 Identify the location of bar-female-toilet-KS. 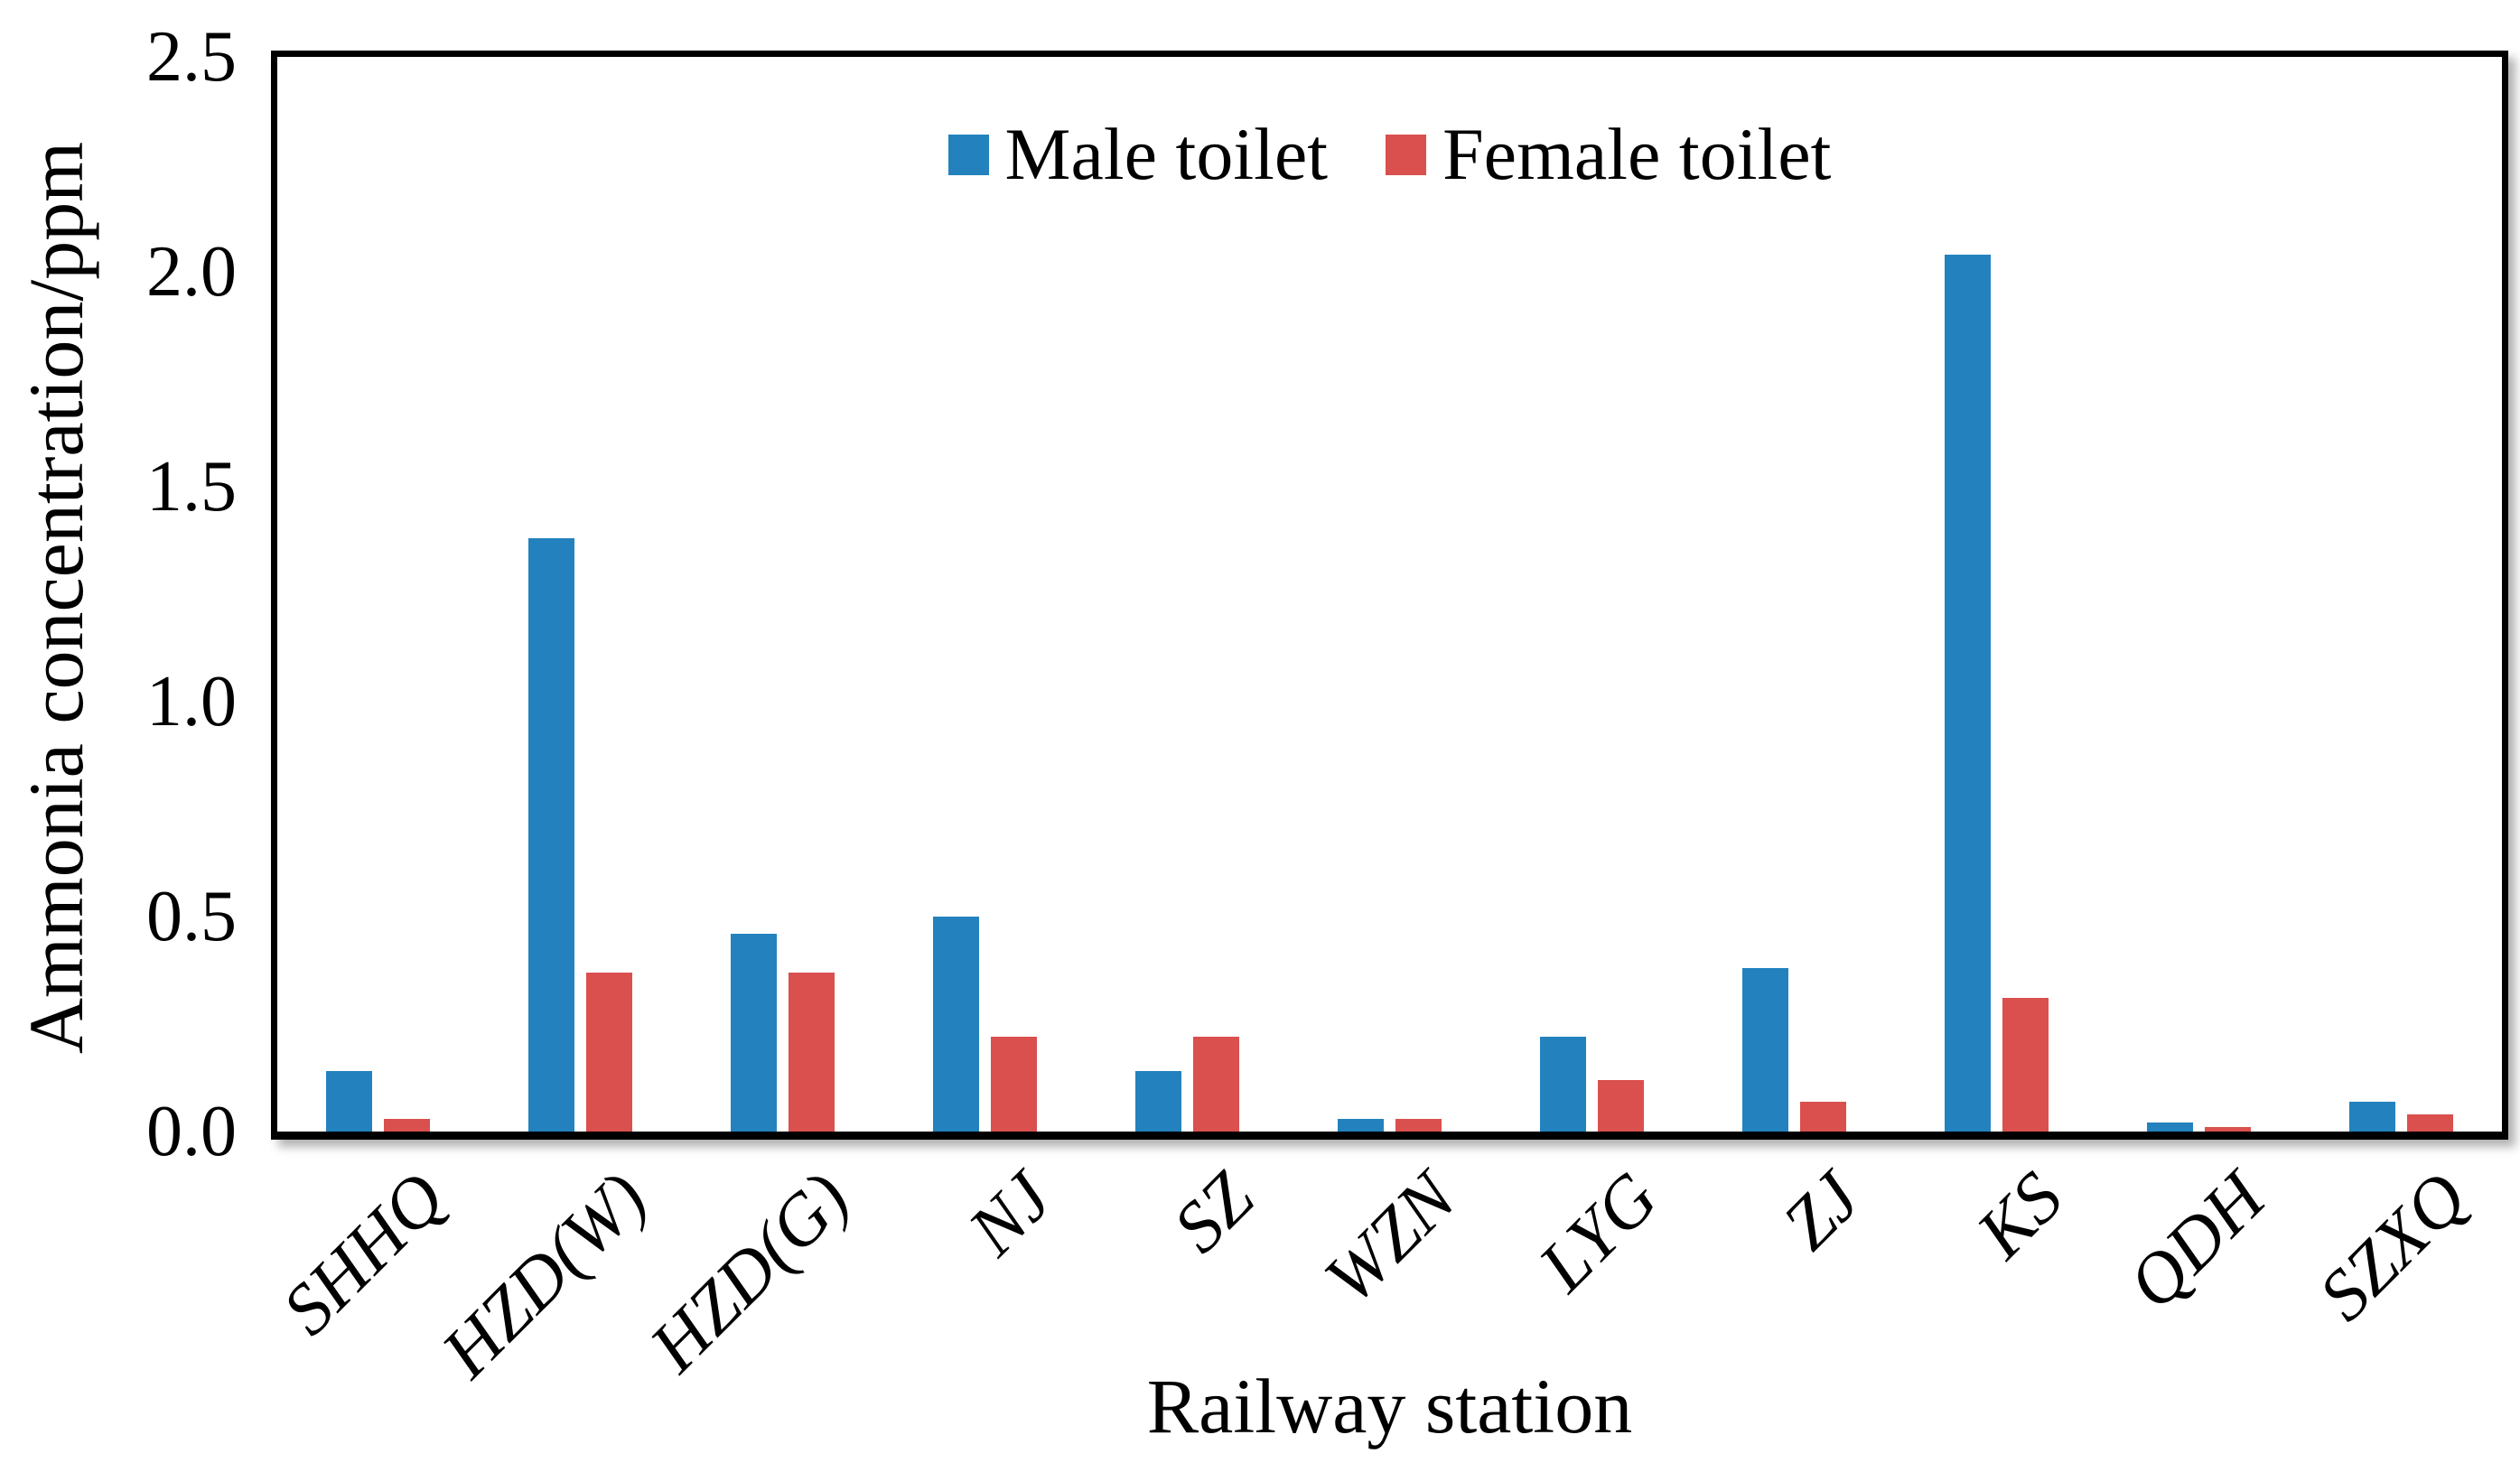
(2026, 1065).